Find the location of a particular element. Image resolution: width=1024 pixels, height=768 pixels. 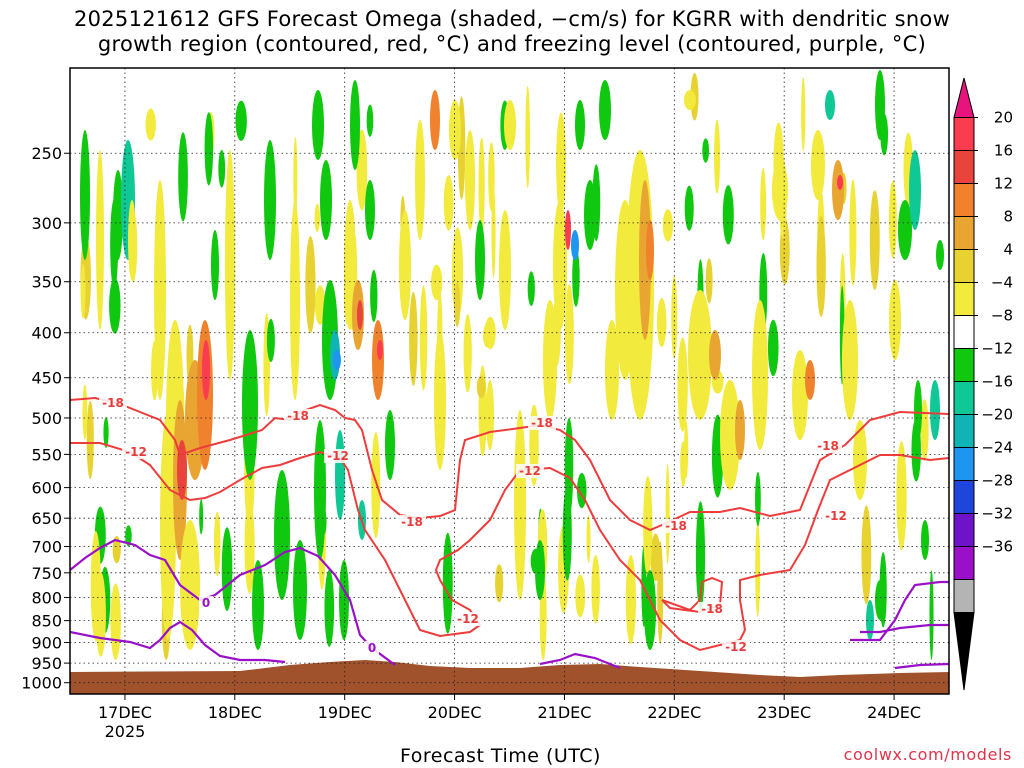

y-tick-label: 750 is located at coordinates (46, 573).